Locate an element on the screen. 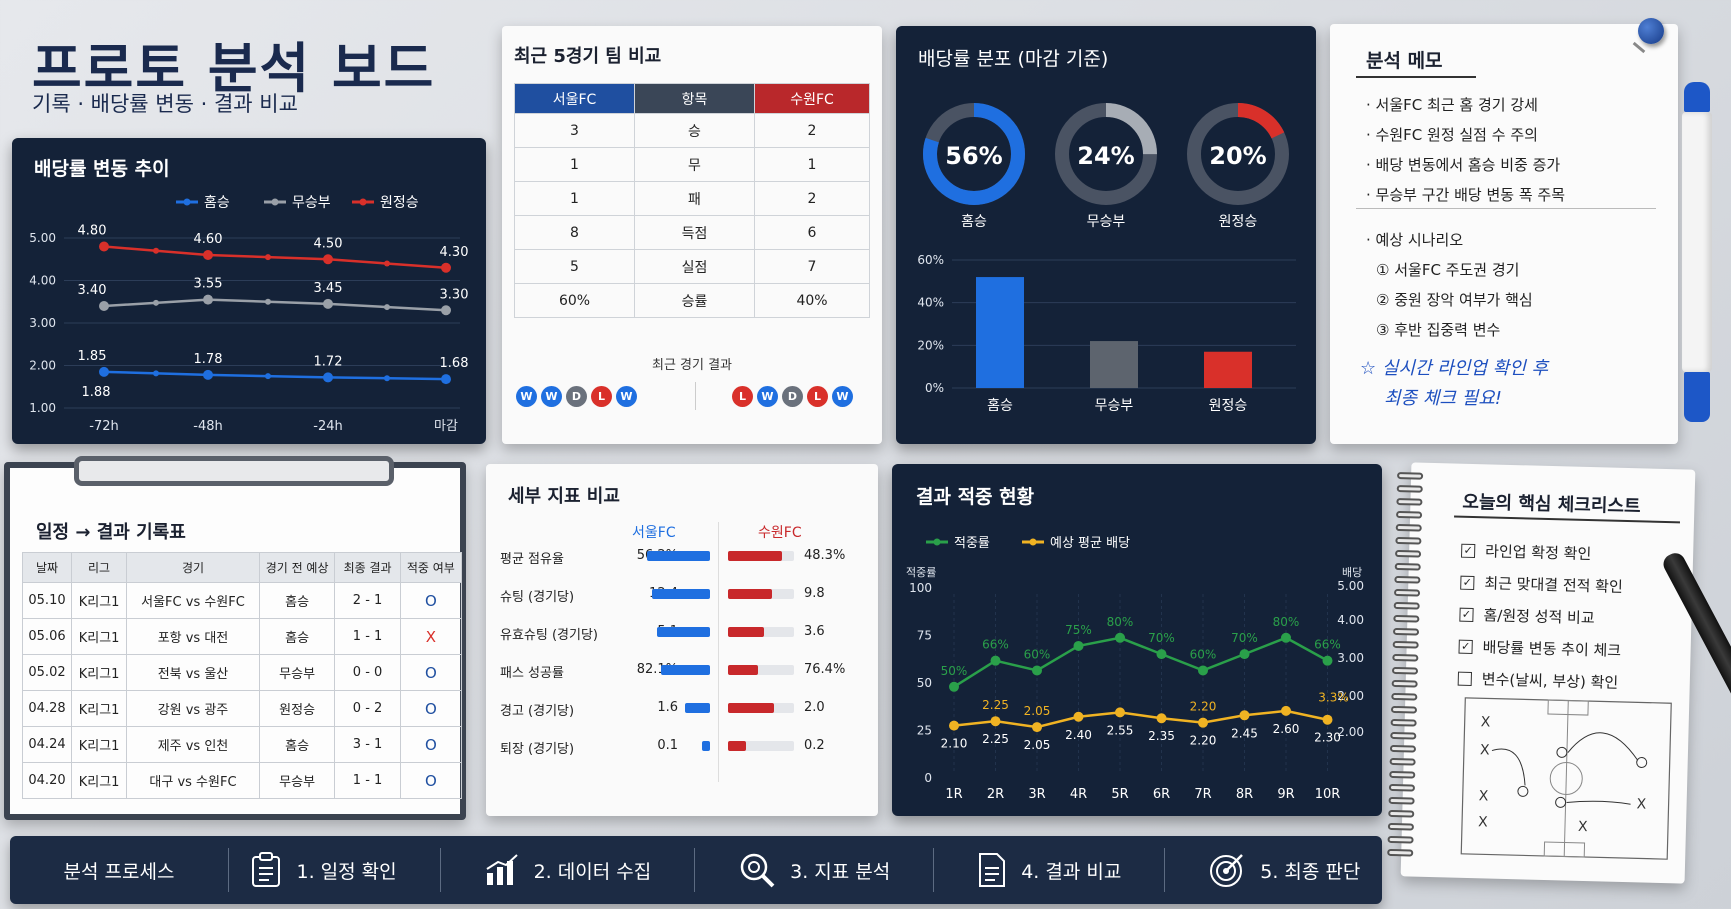  process-step: 5. 최종 판단 is located at coordinates (1284, 870).